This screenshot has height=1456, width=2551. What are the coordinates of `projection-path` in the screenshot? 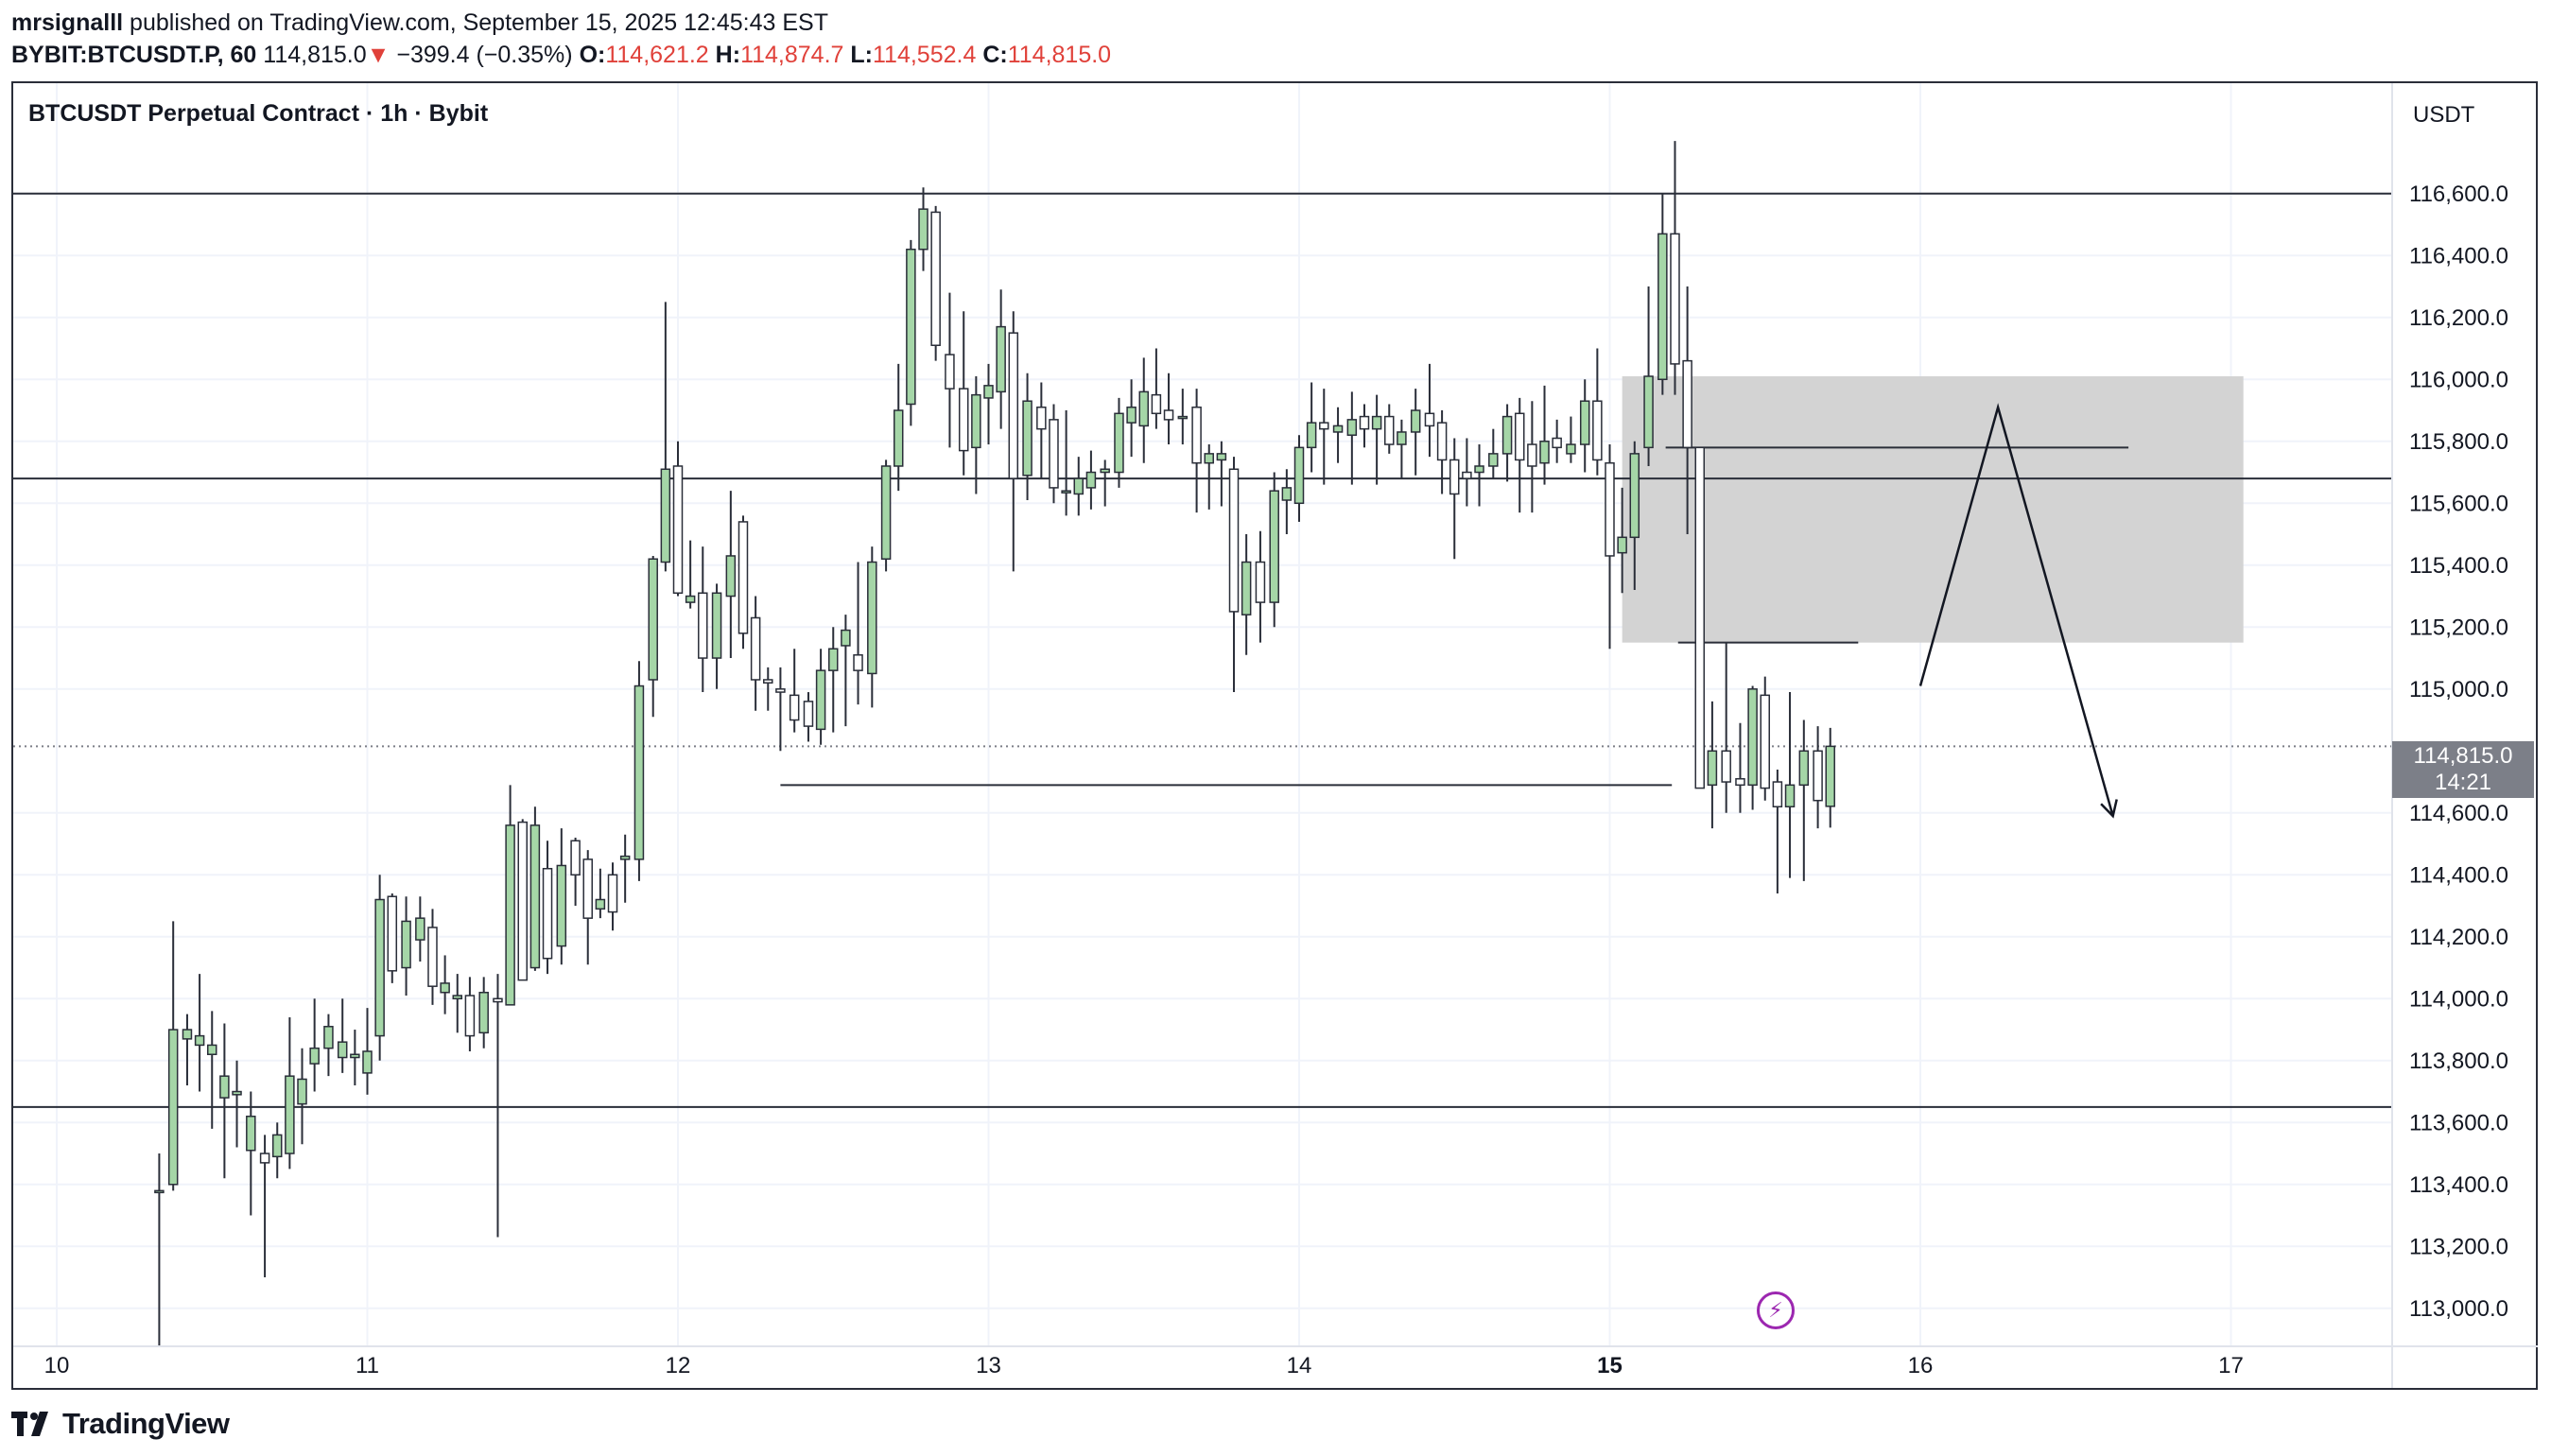 It's located at (2016, 610).